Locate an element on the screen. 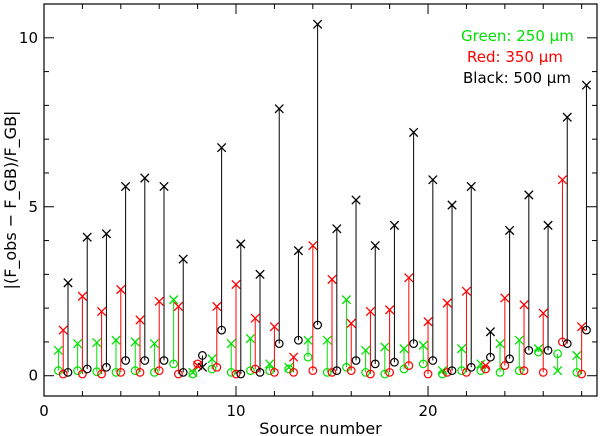 The height and width of the screenshot is (436, 600). y-tick-label: 10 is located at coordinates (28, 38).